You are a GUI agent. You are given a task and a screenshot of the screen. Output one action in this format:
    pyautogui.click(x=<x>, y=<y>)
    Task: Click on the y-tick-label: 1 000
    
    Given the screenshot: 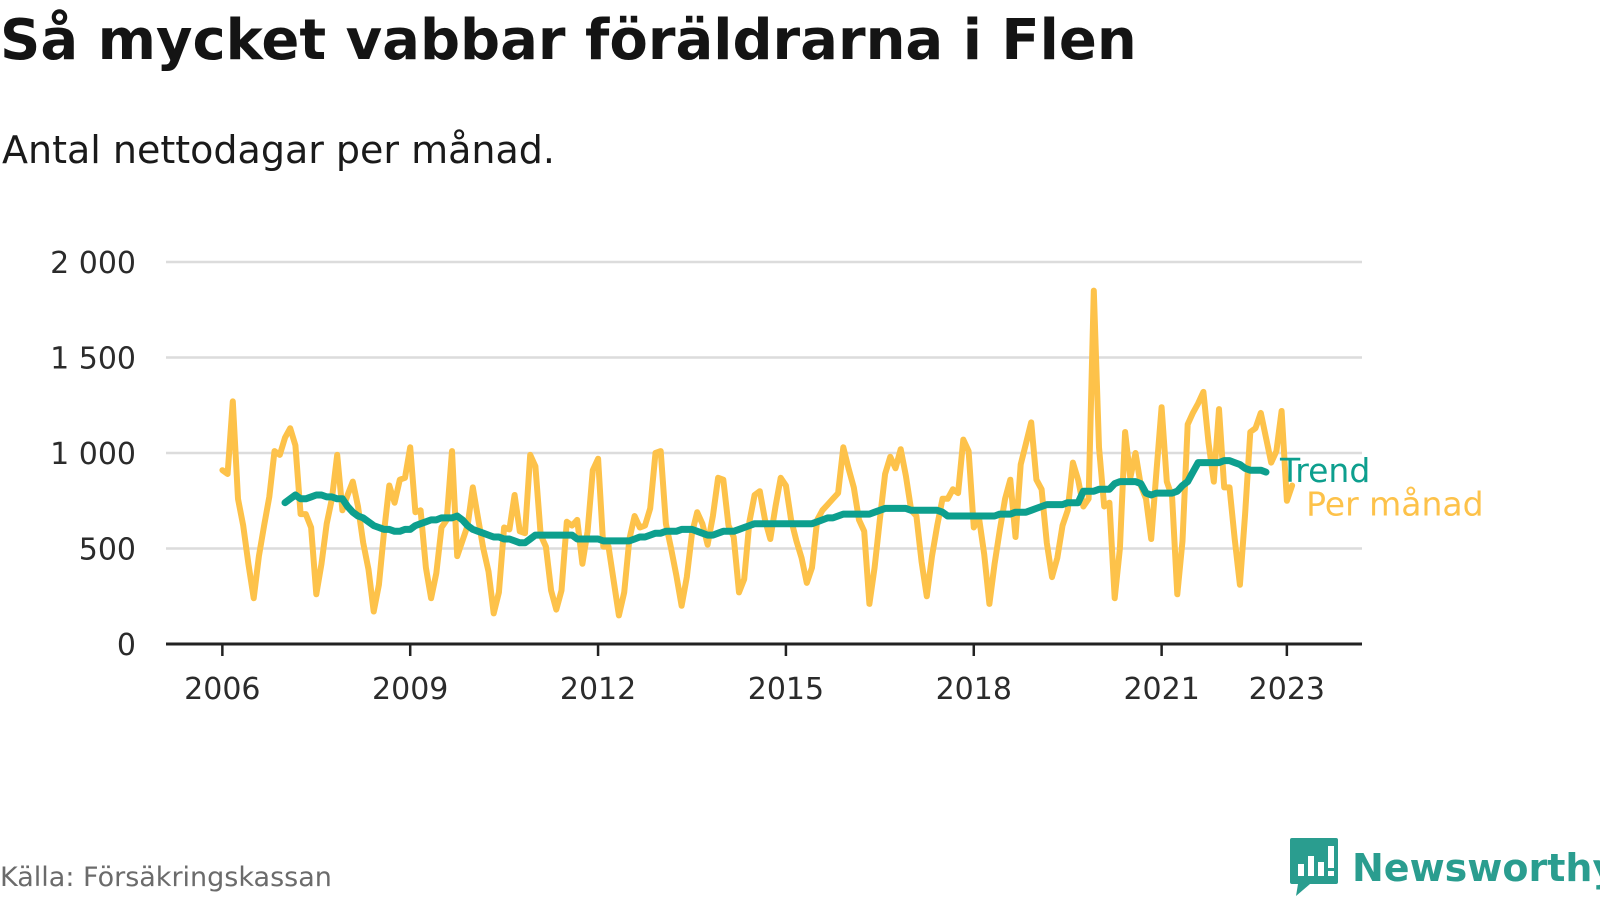 What is the action you would take?
    pyautogui.click(x=93, y=454)
    